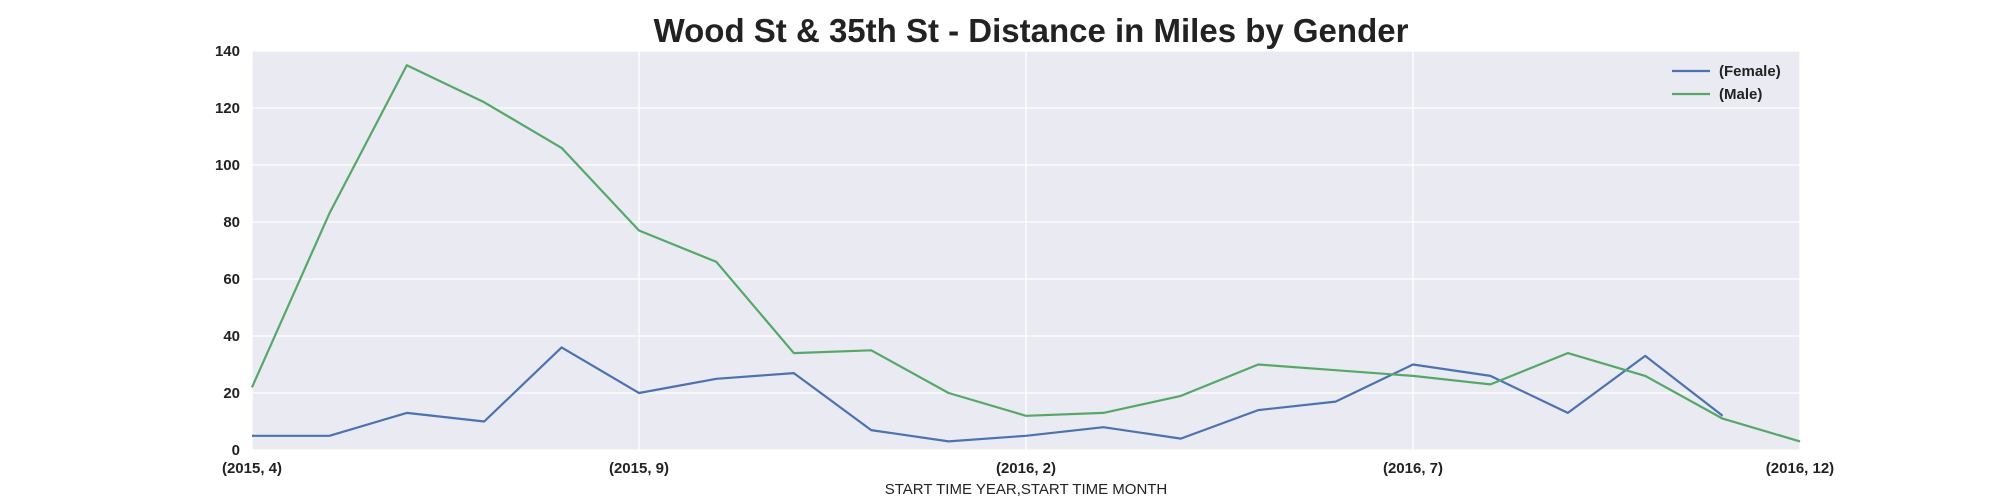 The image size is (2000, 500). Describe the element at coordinates (227, 108) in the screenshot. I see `y-tick-label: 120` at that location.